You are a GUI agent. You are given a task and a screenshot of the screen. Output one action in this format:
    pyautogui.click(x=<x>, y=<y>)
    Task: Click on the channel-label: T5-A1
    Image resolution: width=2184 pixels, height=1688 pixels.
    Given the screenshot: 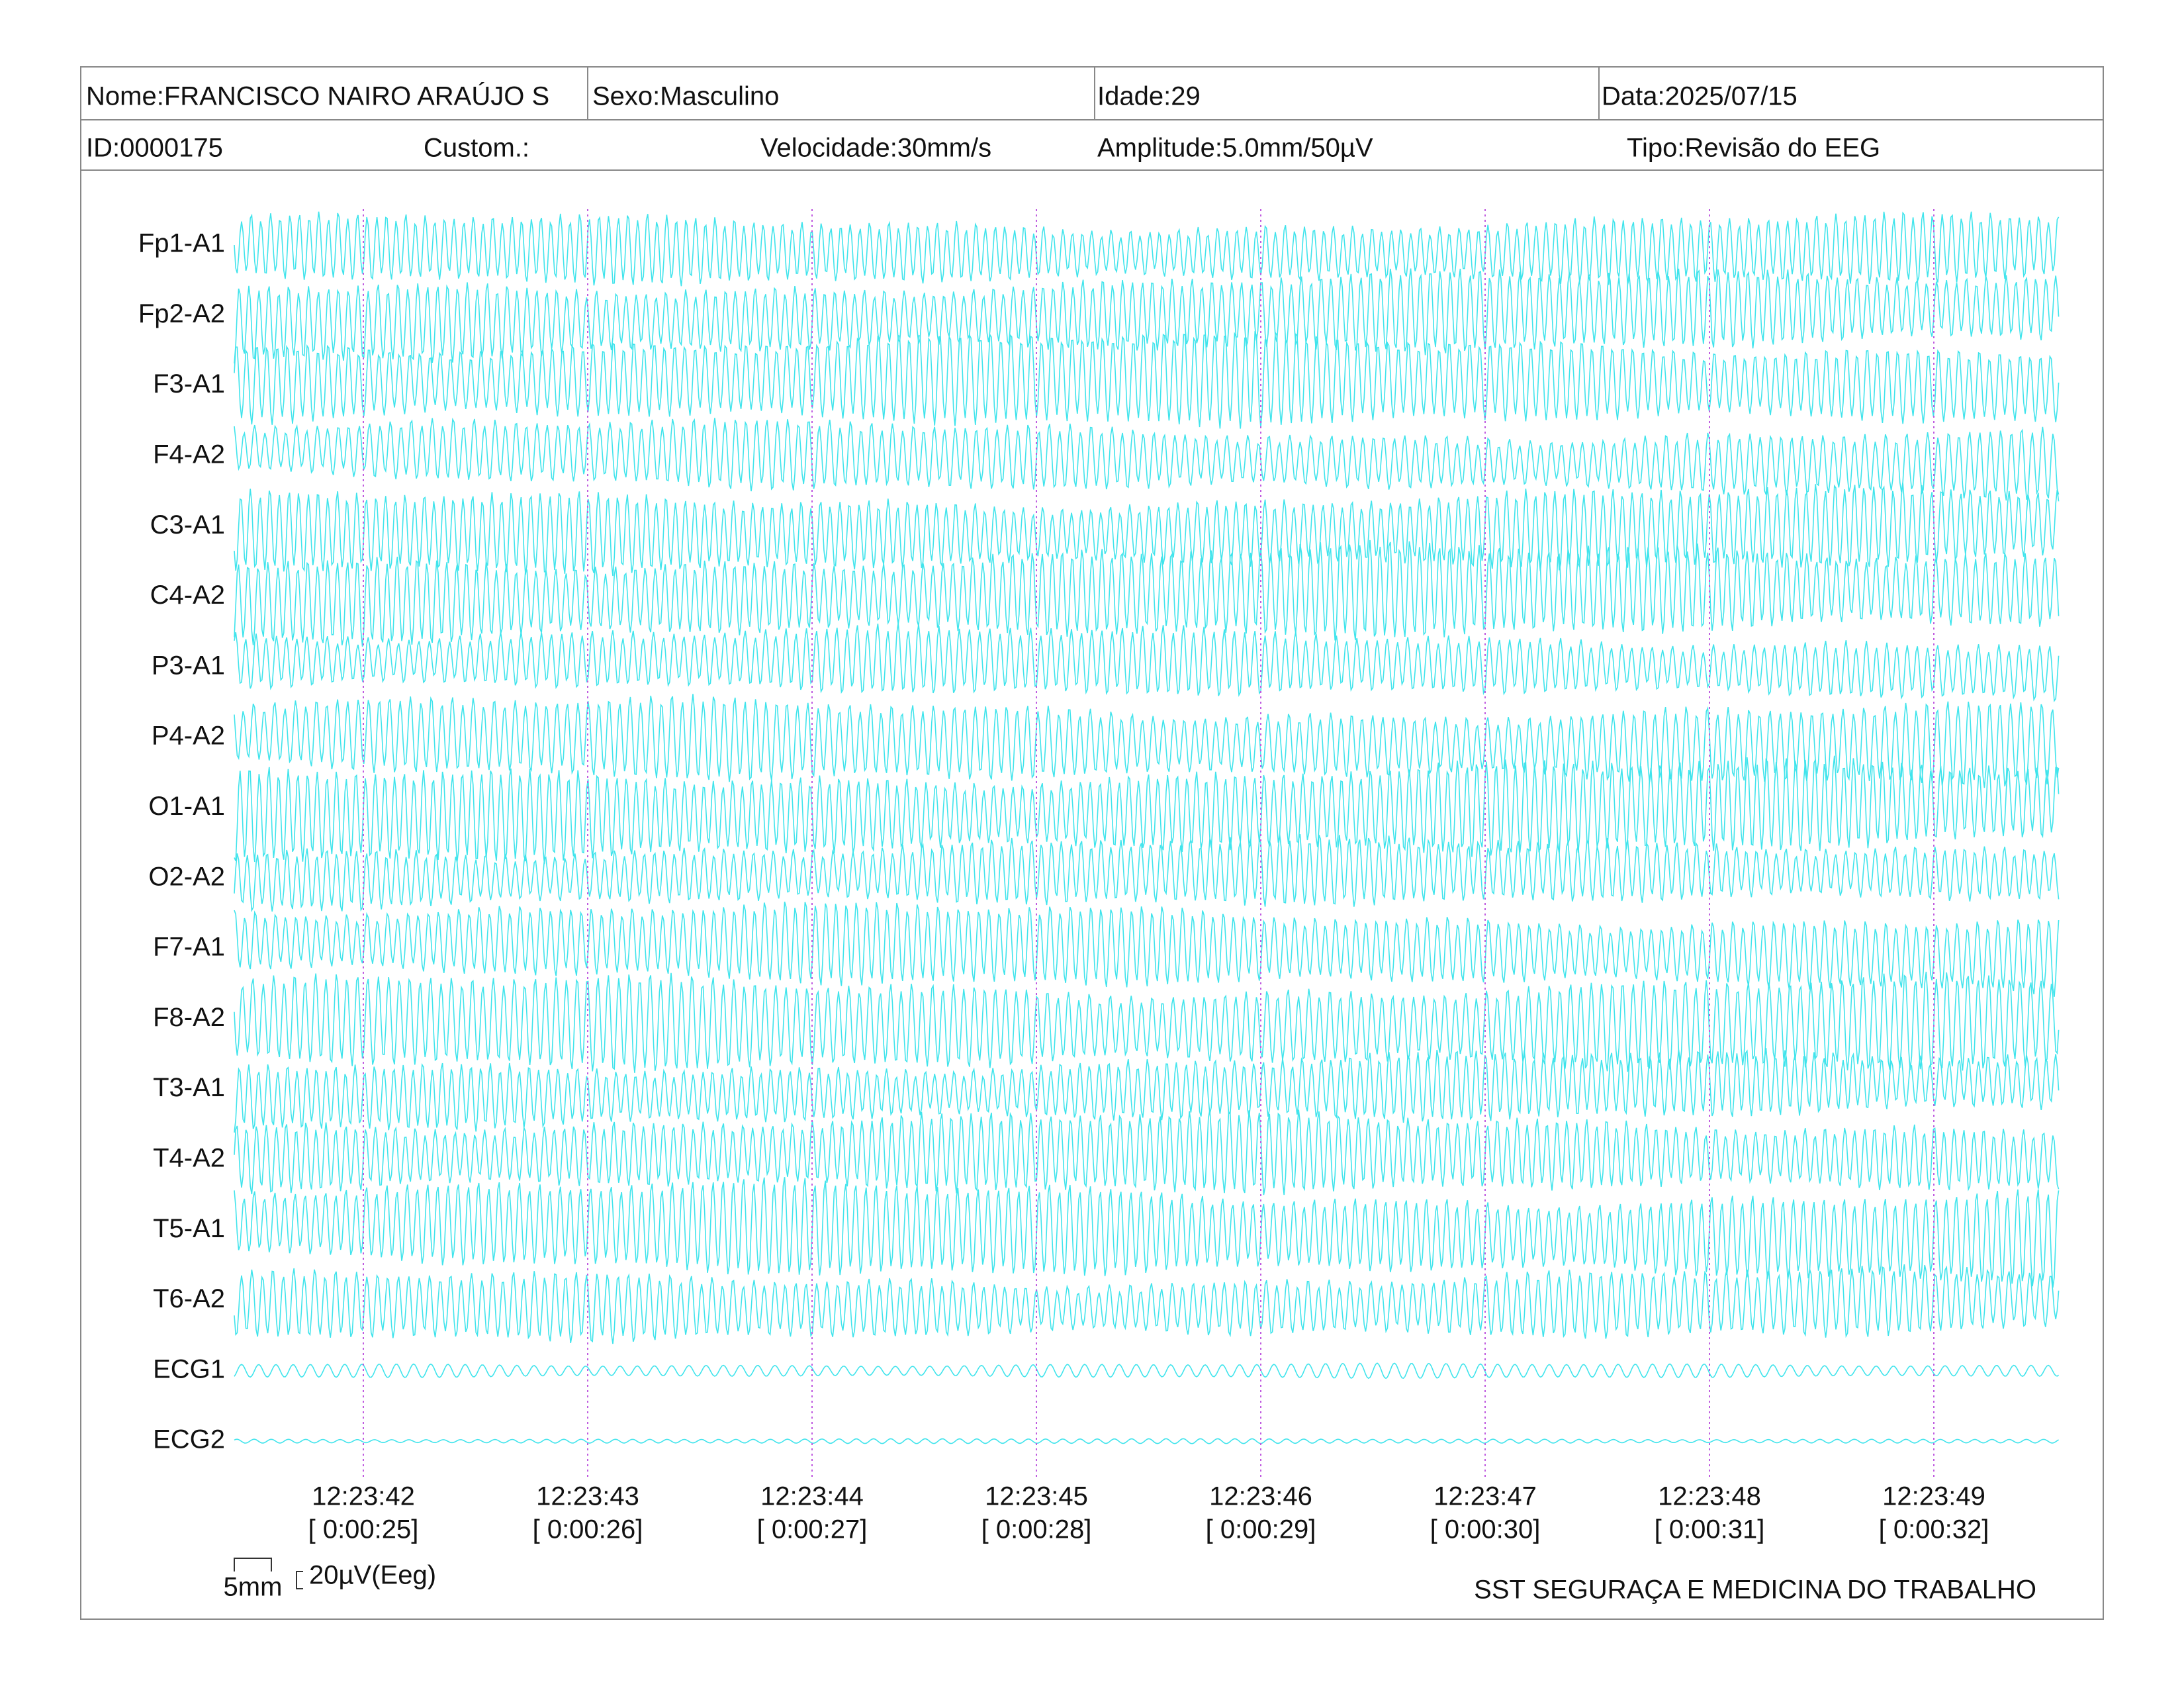 What is the action you would take?
    pyautogui.click(x=189, y=1228)
    